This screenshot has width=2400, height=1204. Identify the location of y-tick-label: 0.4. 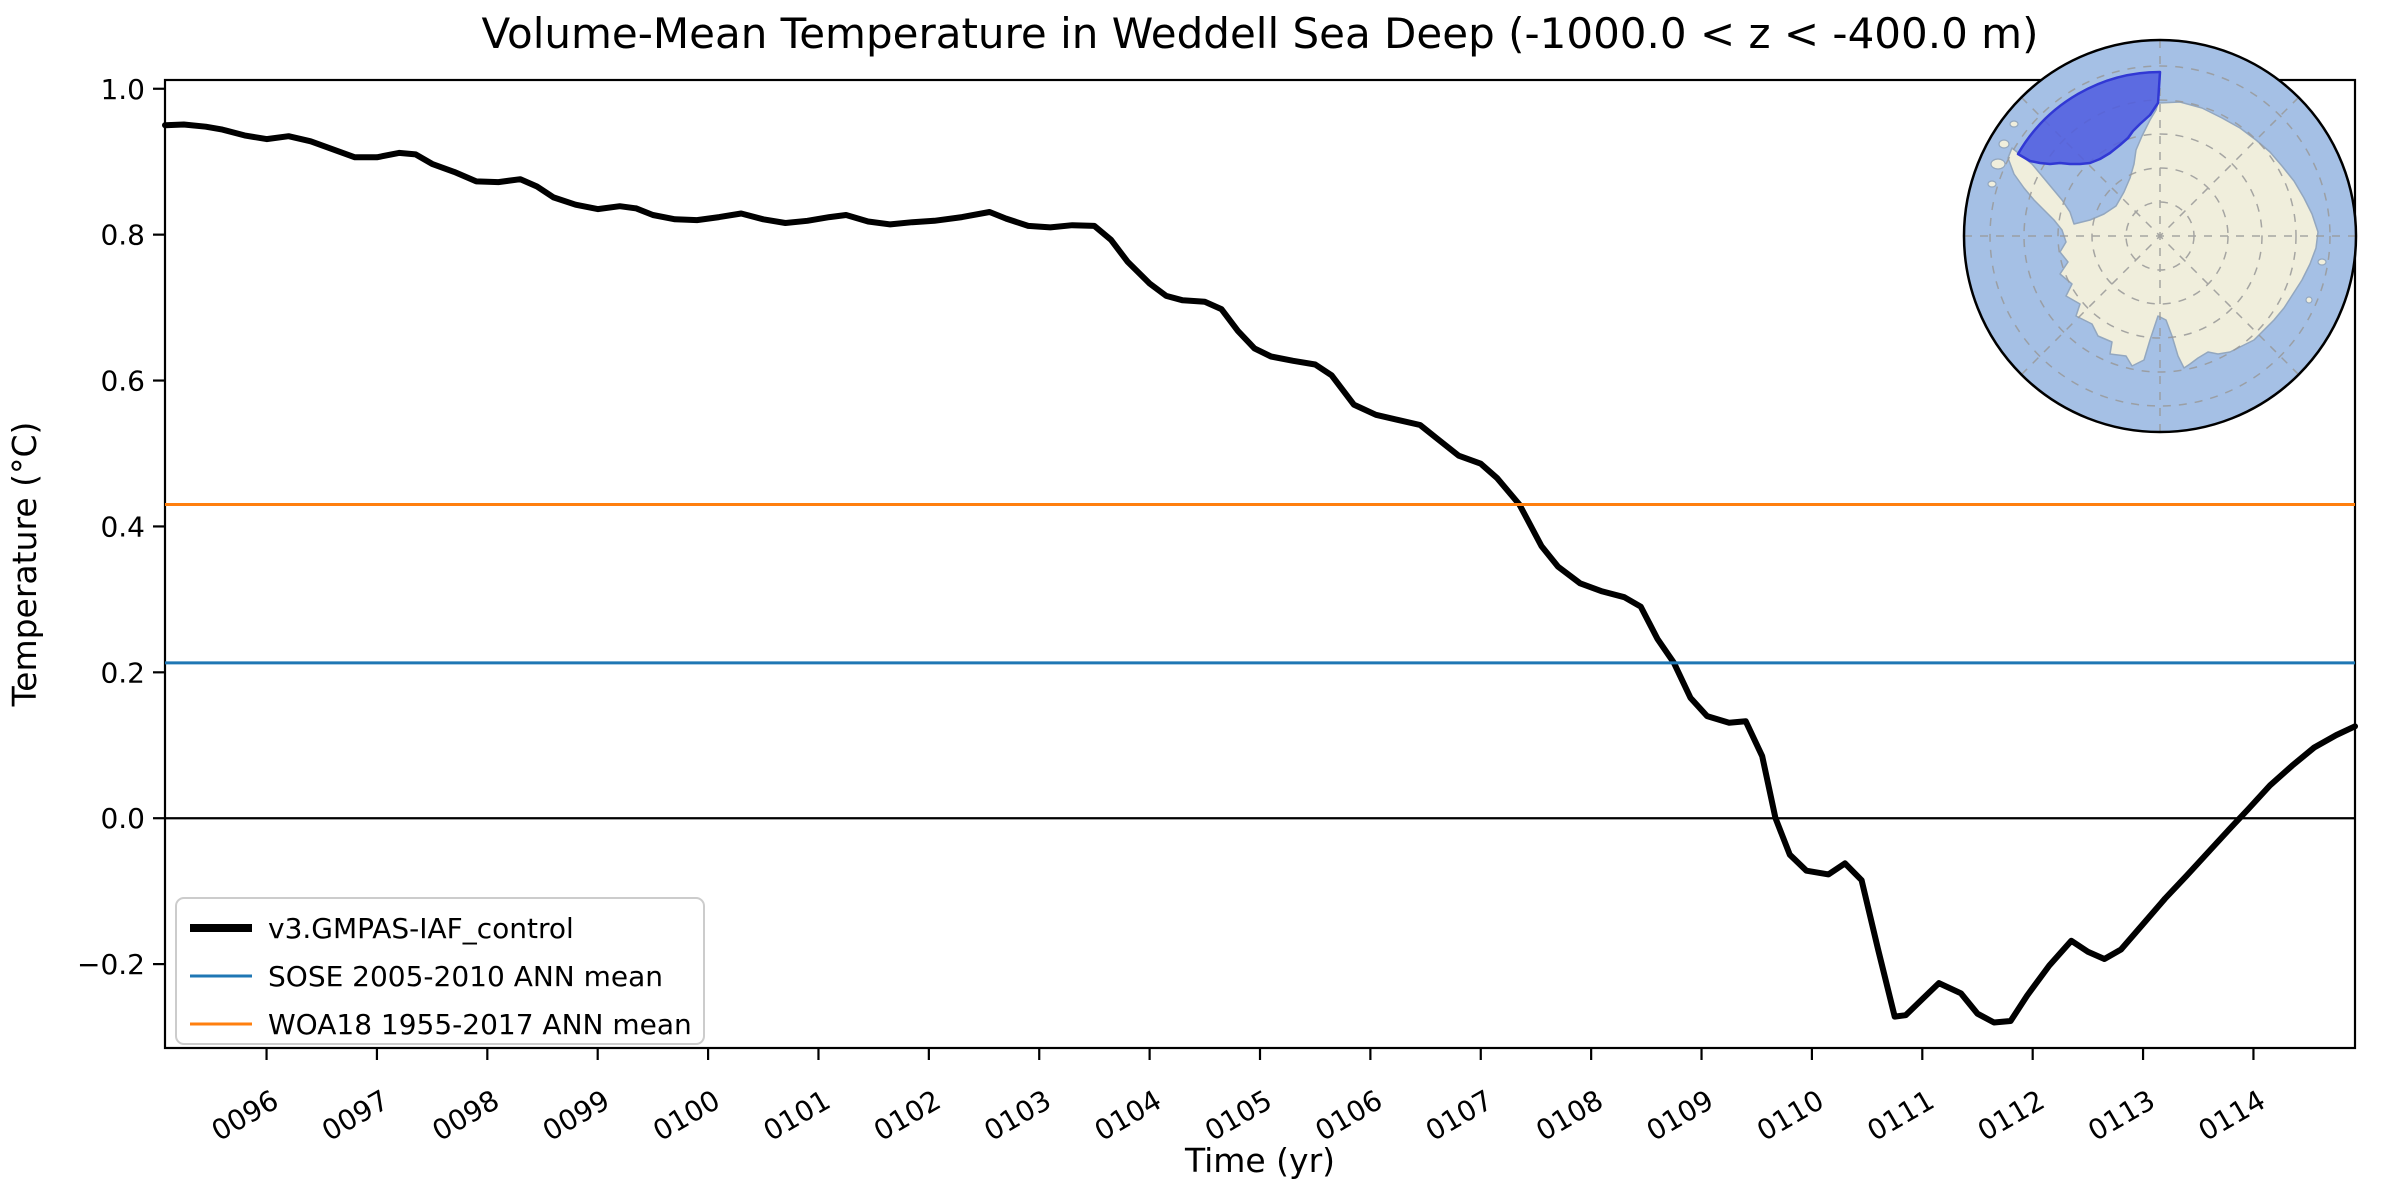
(122, 526).